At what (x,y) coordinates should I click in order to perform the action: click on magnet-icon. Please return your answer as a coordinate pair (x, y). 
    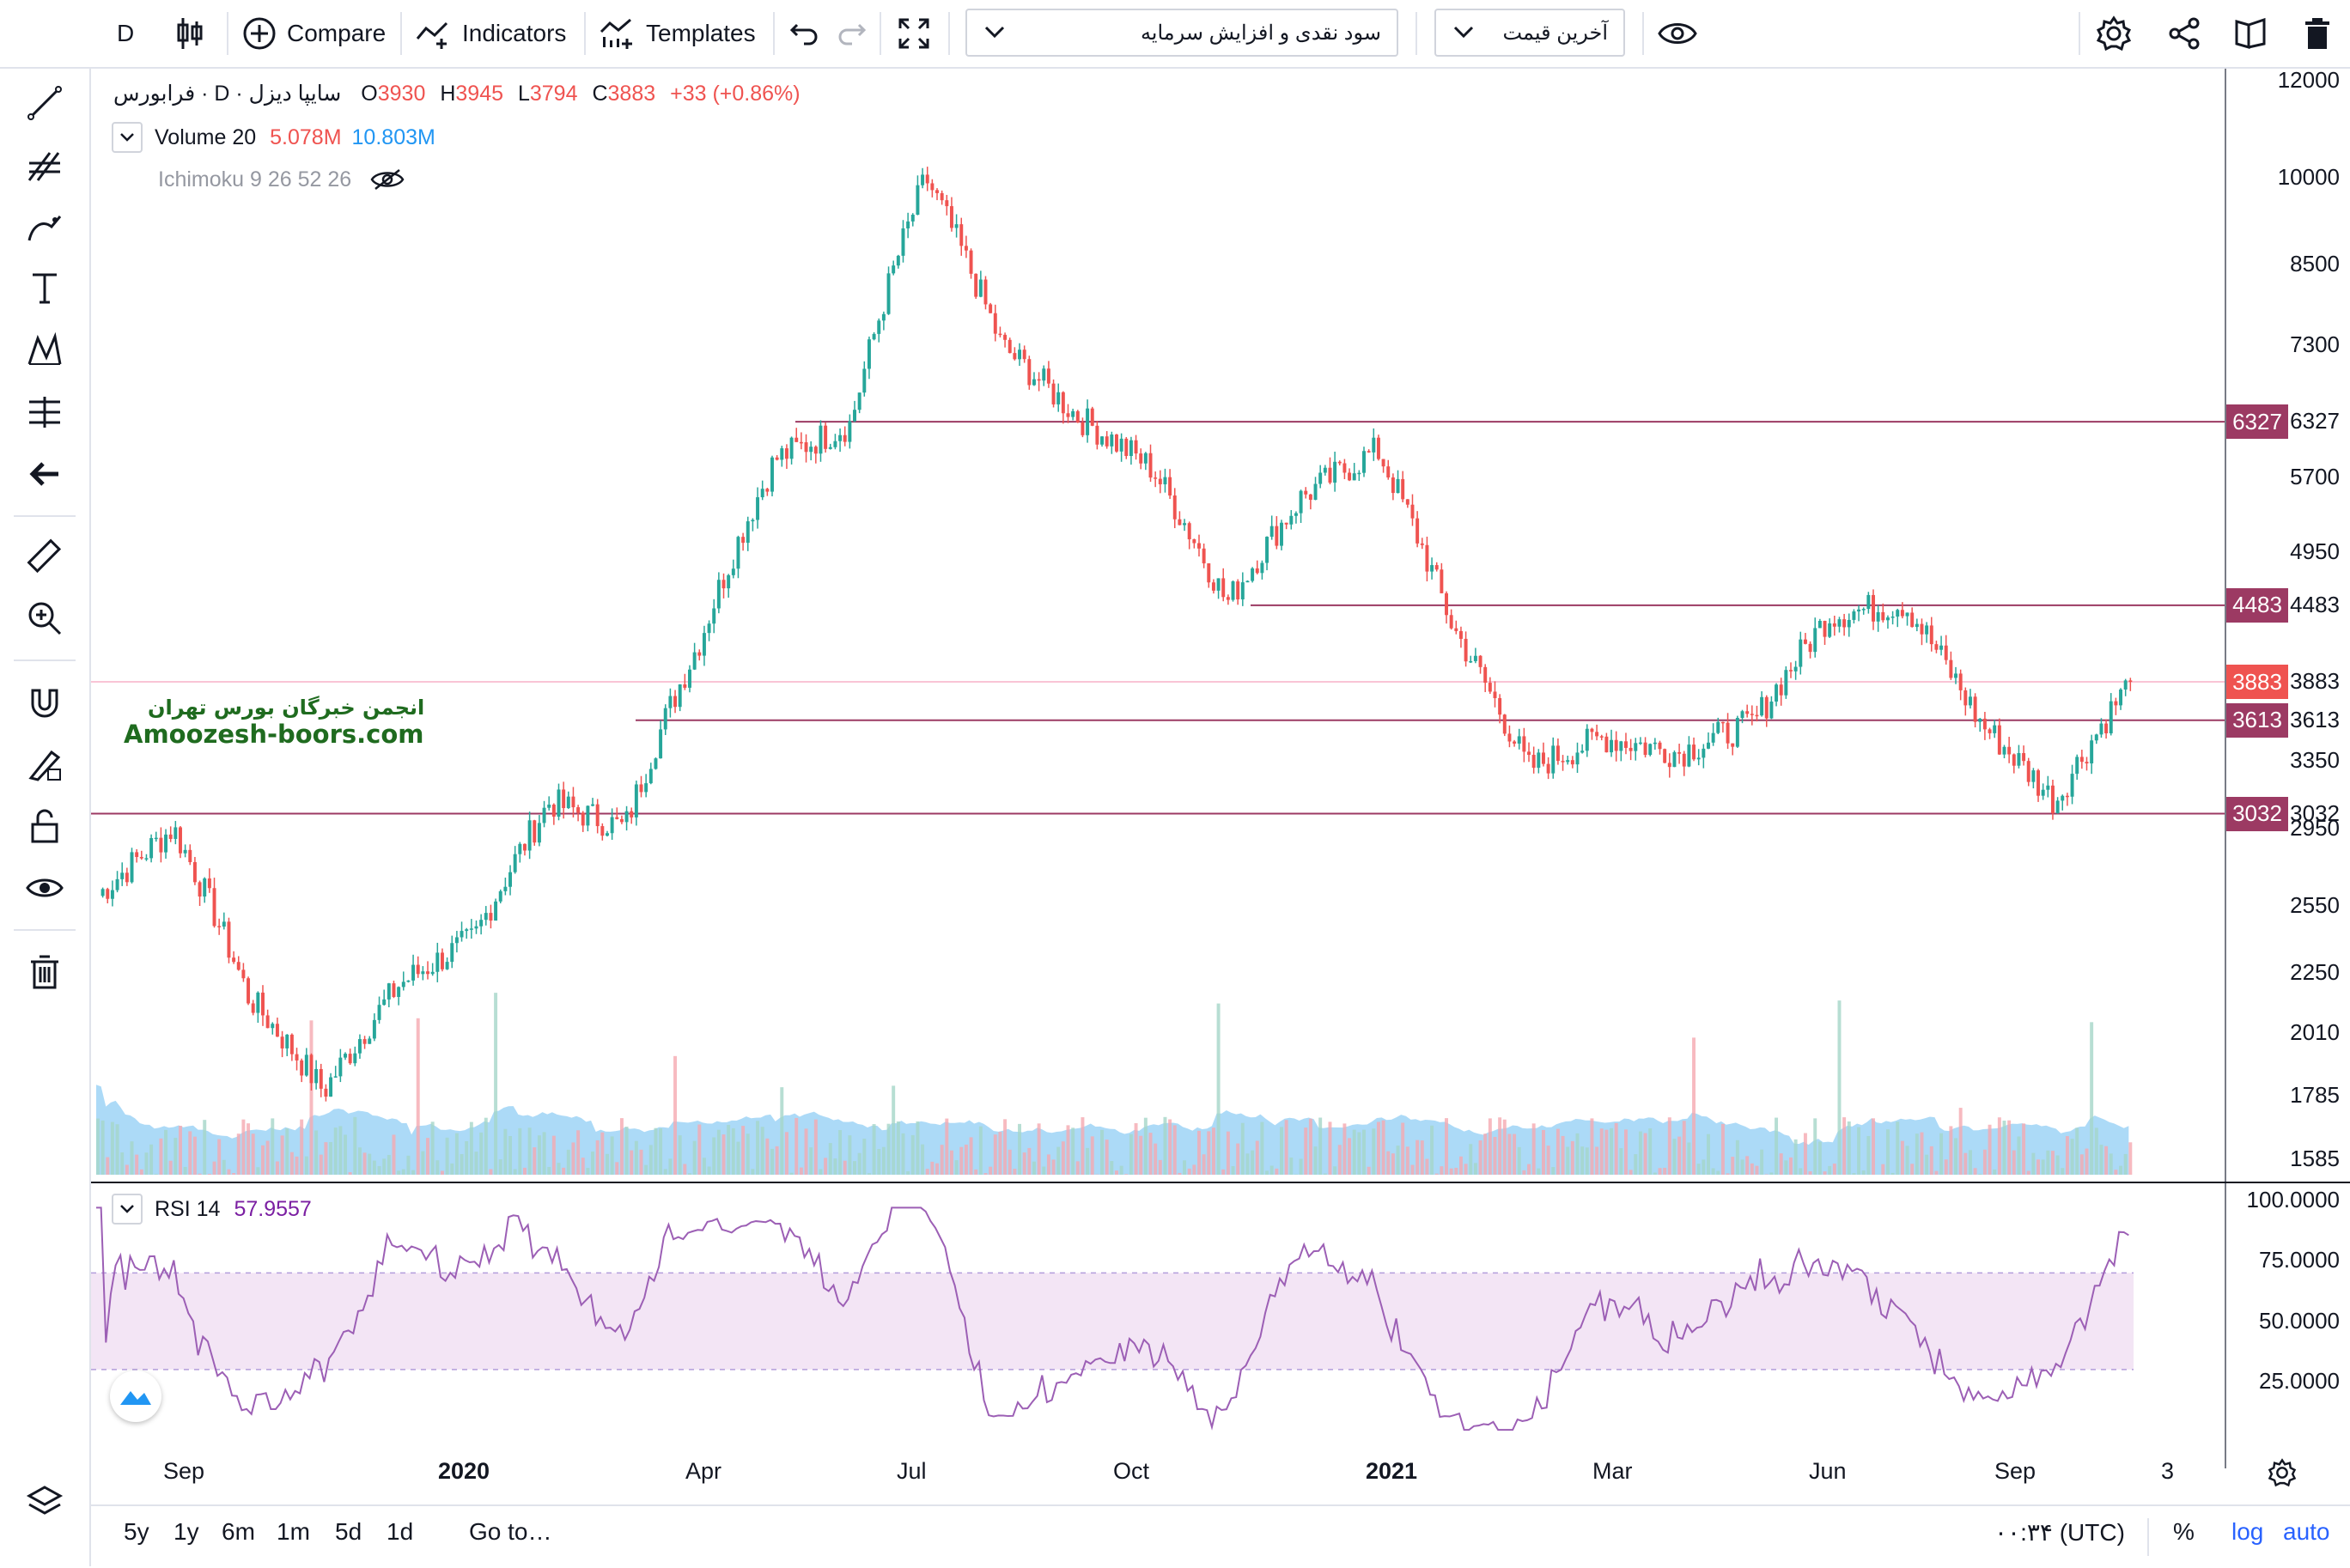
    Looking at the image, I should click on (44, 702).